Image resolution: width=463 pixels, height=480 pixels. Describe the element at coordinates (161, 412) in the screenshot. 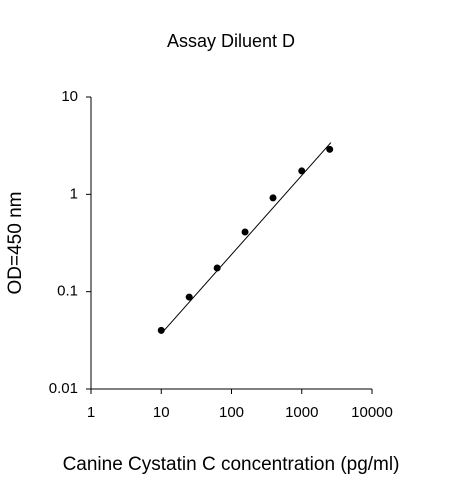

I see `x-tick-label: 10` at that location.